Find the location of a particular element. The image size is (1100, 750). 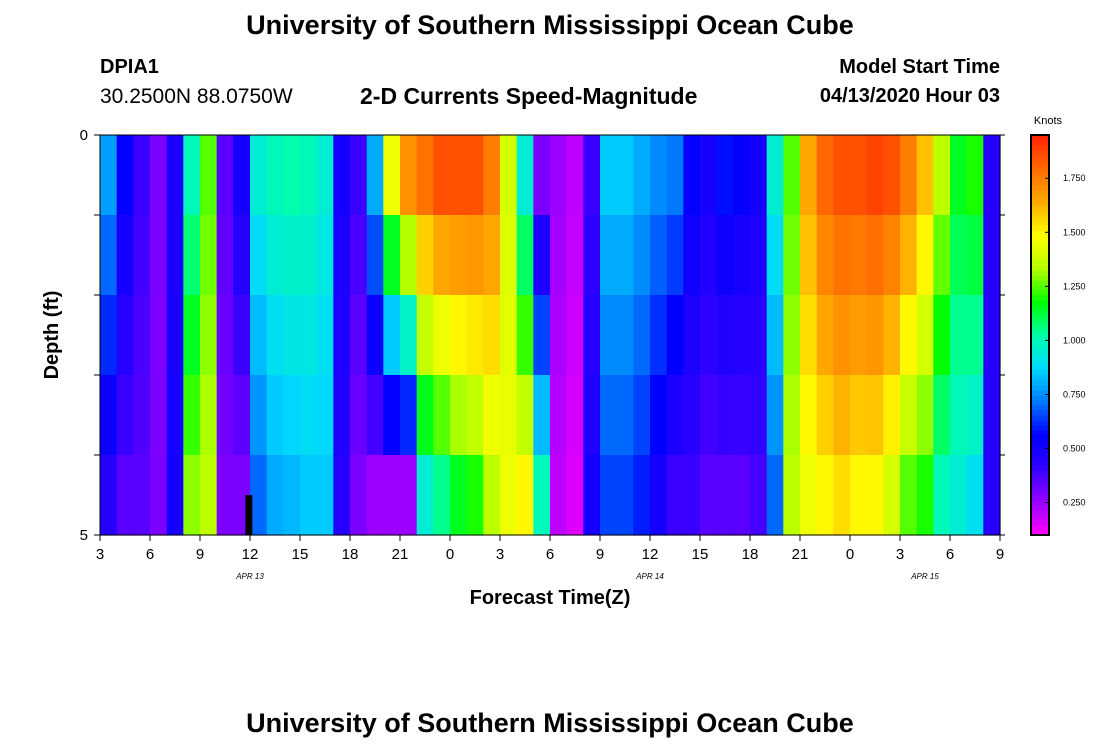

x-tick-label: 18 is located at coordinates (750, 554).